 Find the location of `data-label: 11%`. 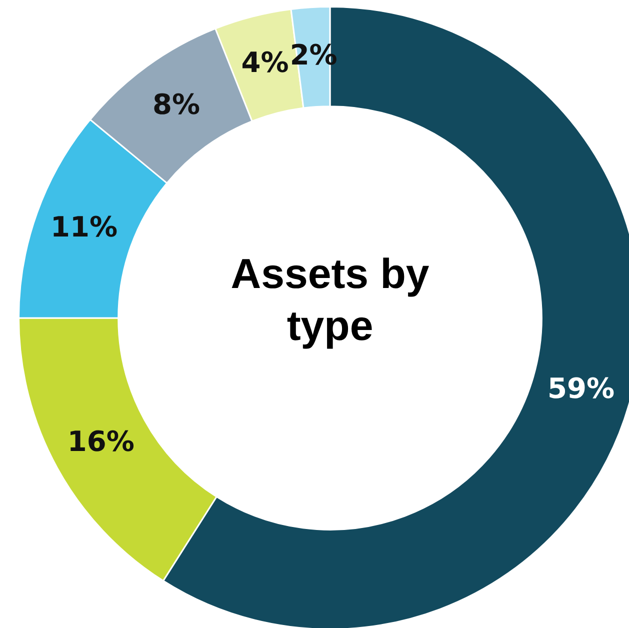

data-label: 11% is located at coordinates (84, 227).